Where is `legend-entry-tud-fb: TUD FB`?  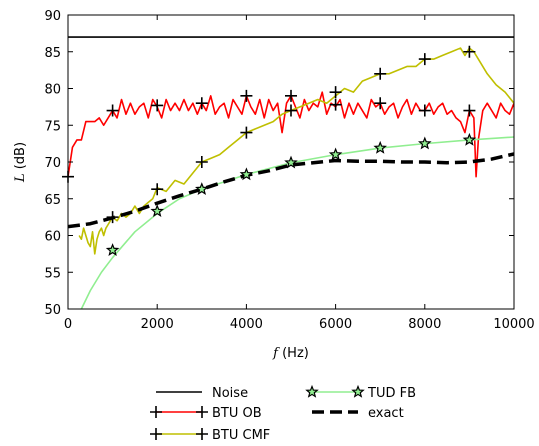
legend-entry-tud-fb: TUD FB is located at coordinates (360, 392).